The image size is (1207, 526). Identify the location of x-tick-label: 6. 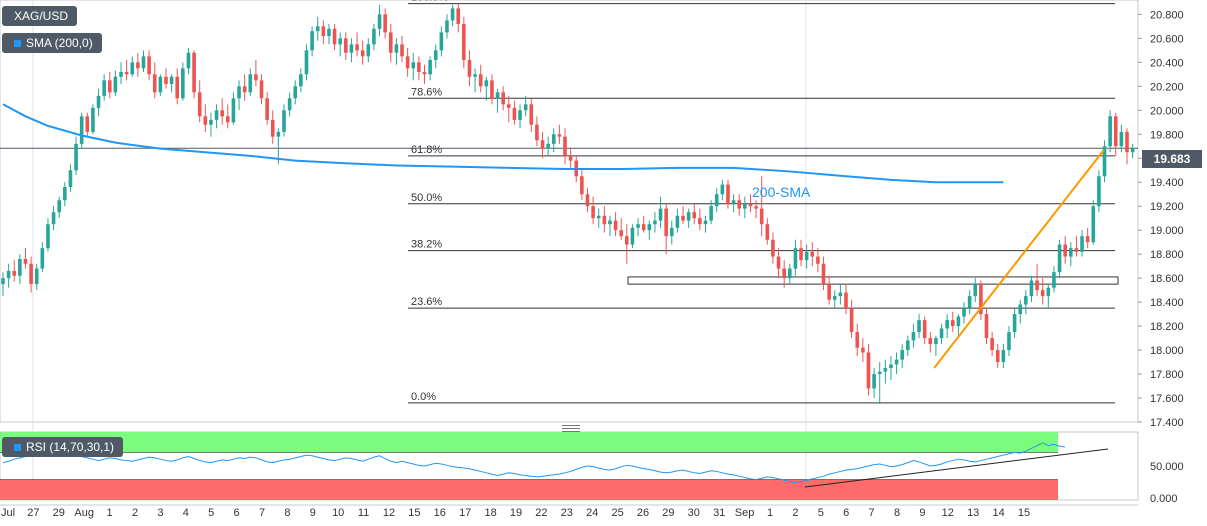
(846, 513).